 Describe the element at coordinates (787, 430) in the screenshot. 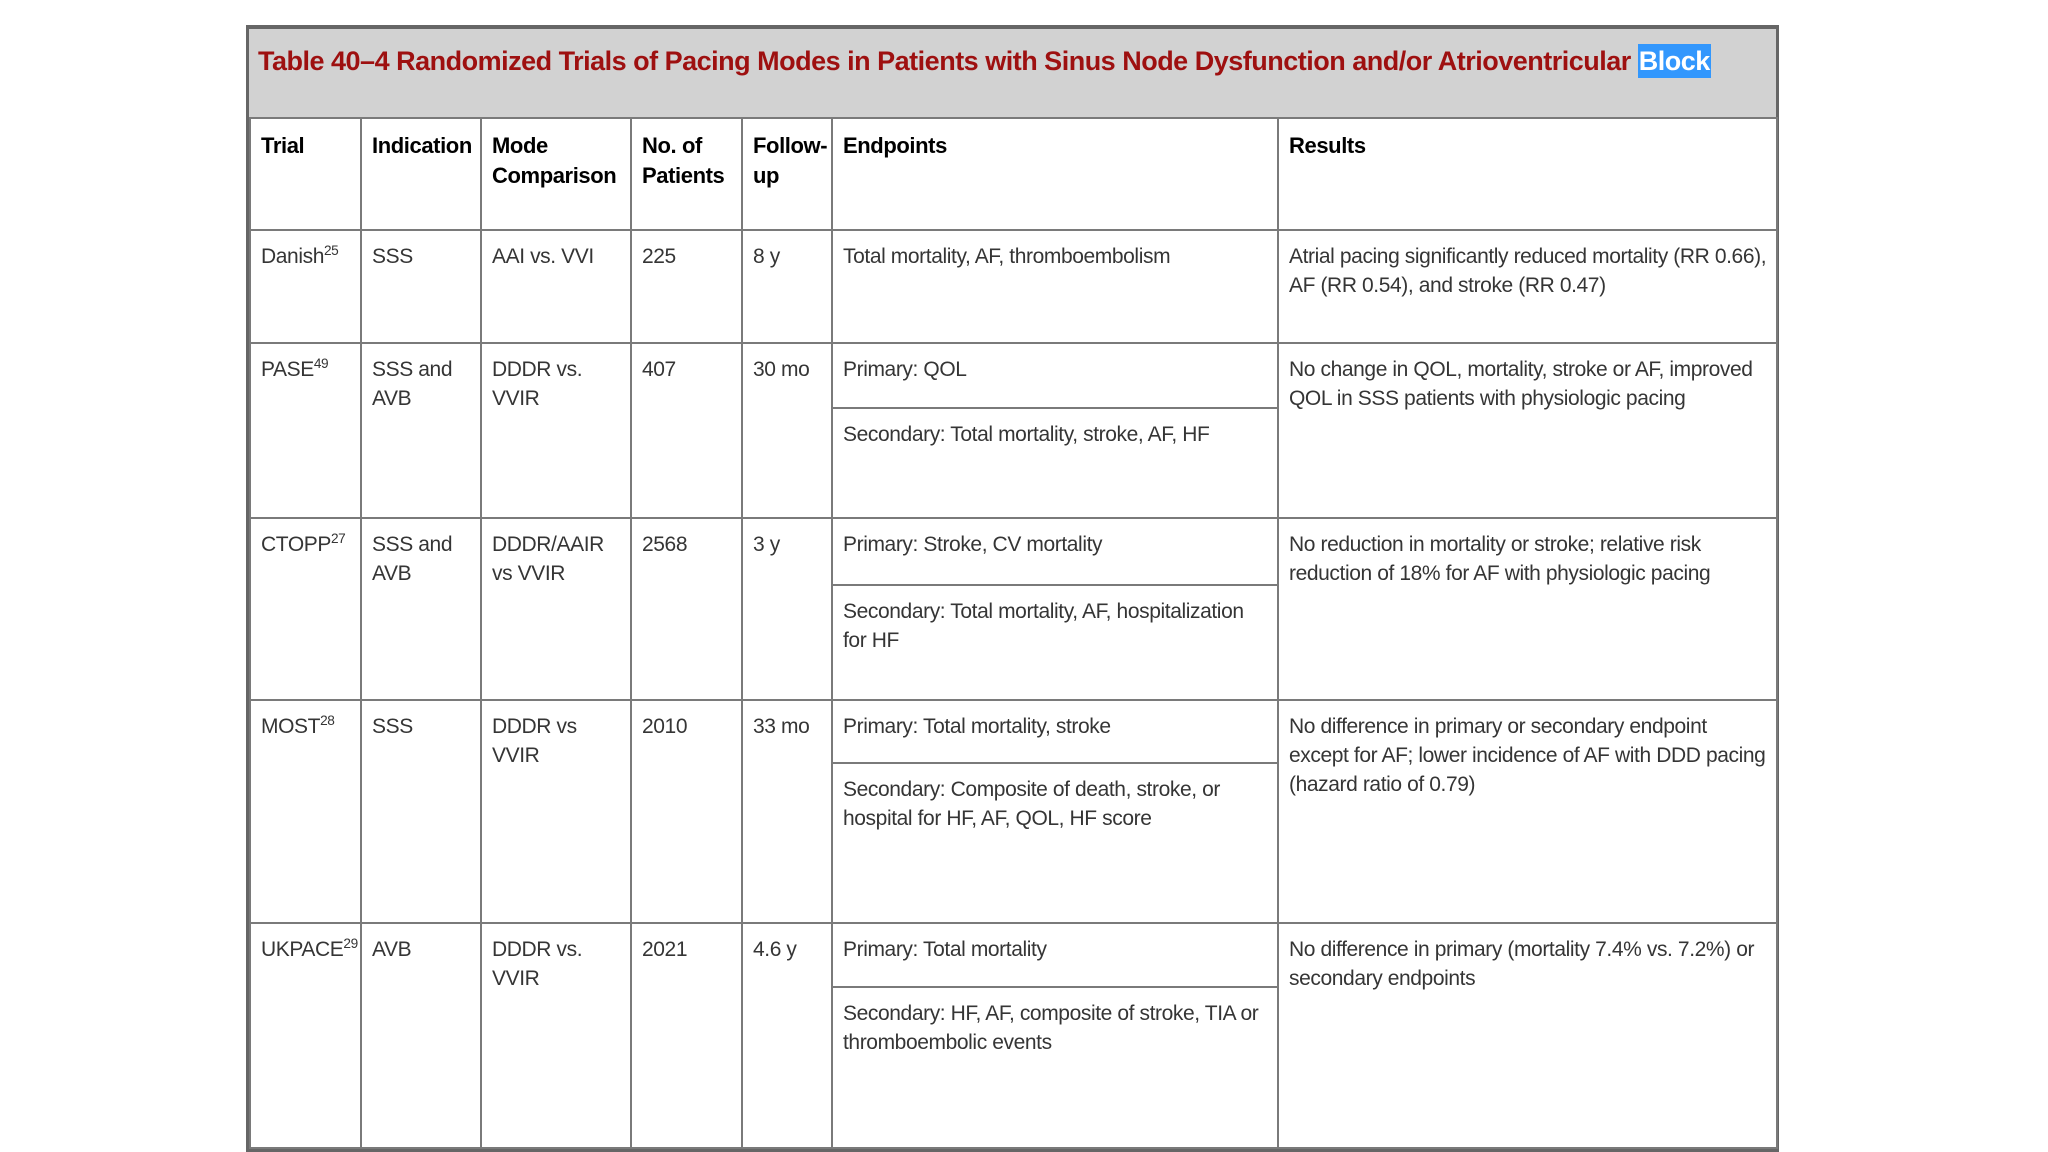

I see `follow-up-cell: 30 mo` at that location.